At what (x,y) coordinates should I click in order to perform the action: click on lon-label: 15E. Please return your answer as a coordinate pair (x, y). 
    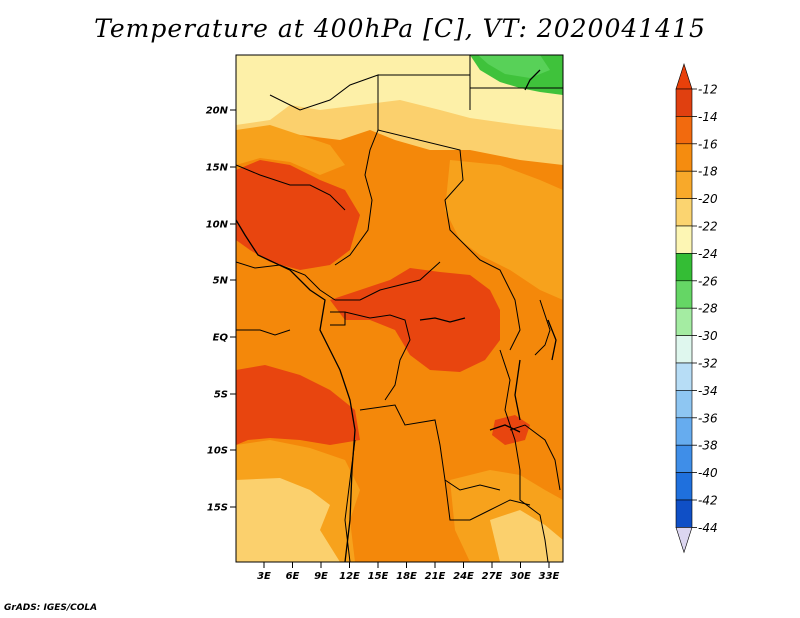
    Looking at the image, I should click on (378, 576).